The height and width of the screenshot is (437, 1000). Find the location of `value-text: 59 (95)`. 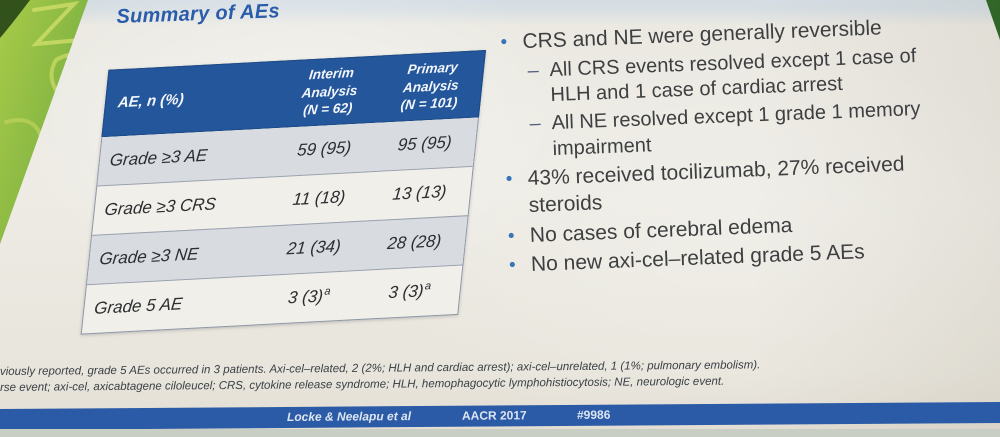

value-text: 59 (95) is located at coordinates (324, 149).